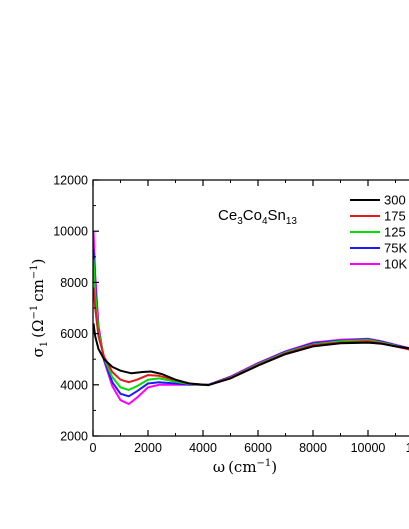  Describe the element at coordinates (257, 217) in the screenshot. I see `compound-annotation: Ce3Co4Sn13` at that location.